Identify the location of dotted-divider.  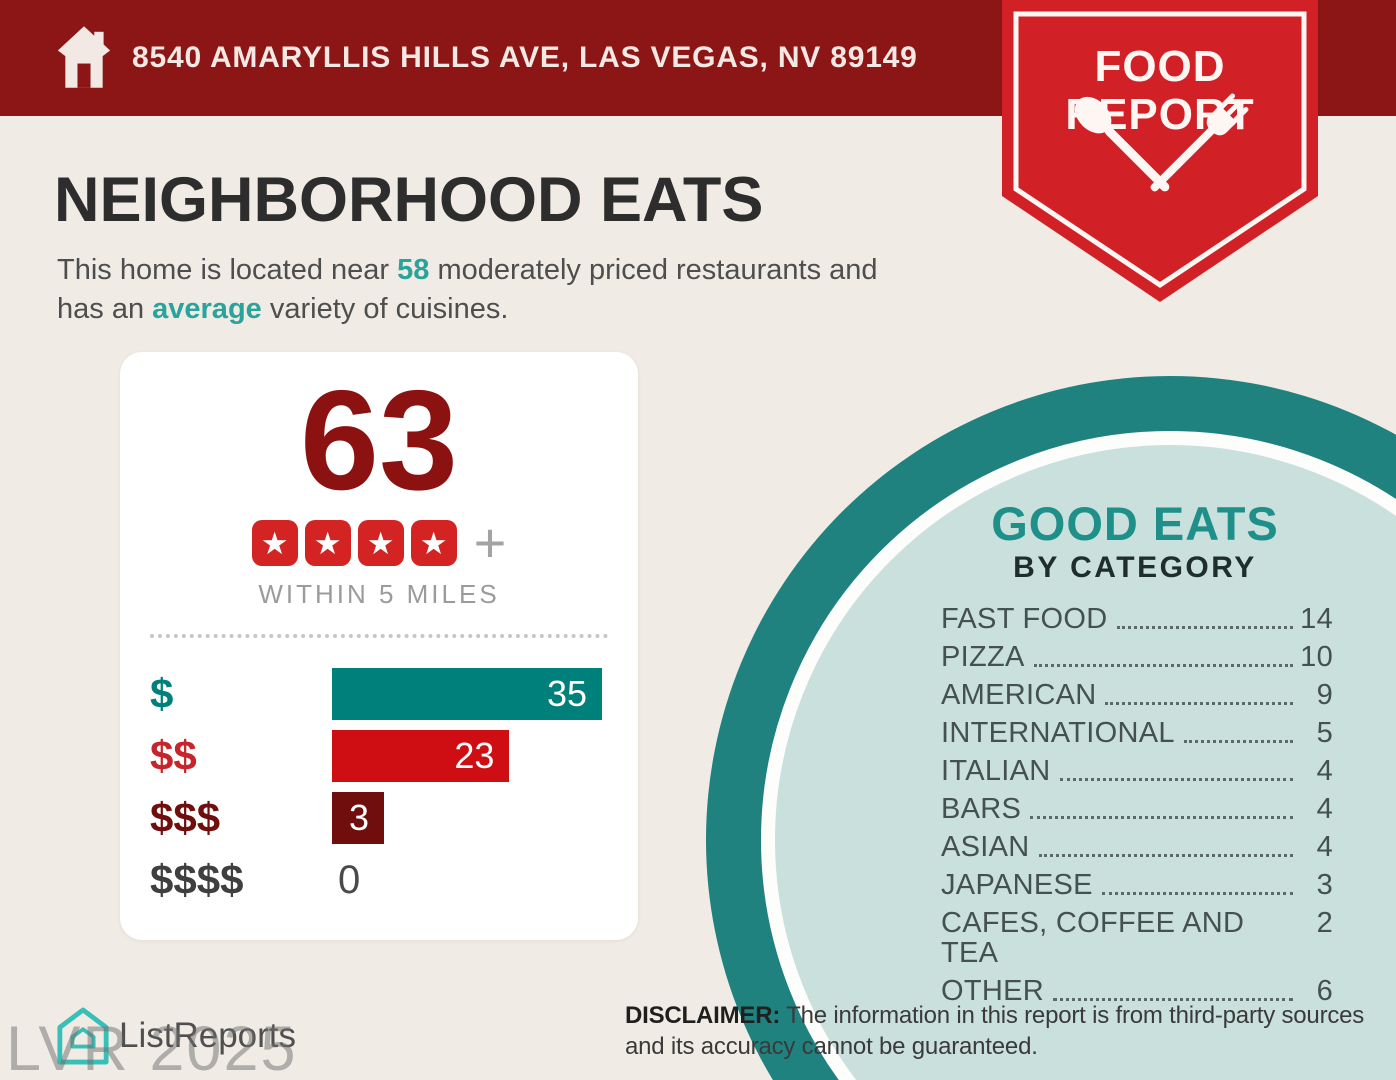
(379, 636).